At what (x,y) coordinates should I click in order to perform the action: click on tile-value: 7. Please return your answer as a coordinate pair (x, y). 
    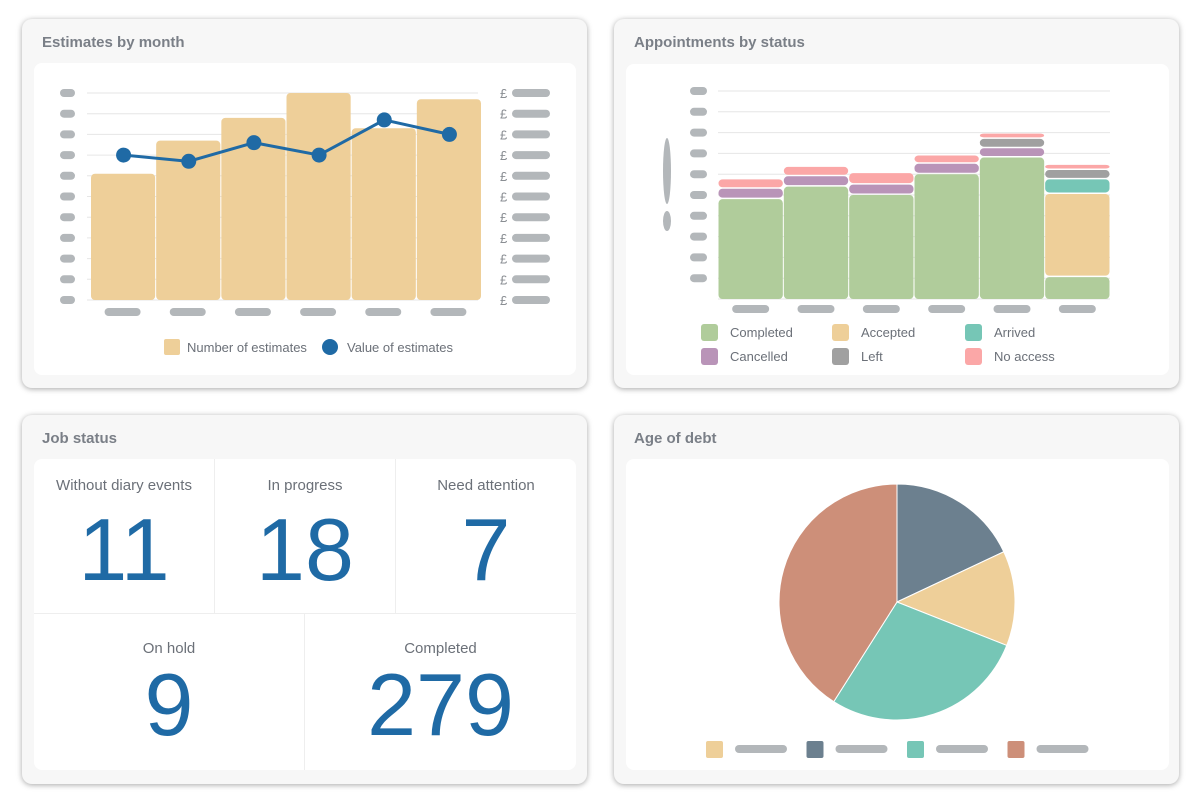
    Looking at the image, I should click on (486, 549).